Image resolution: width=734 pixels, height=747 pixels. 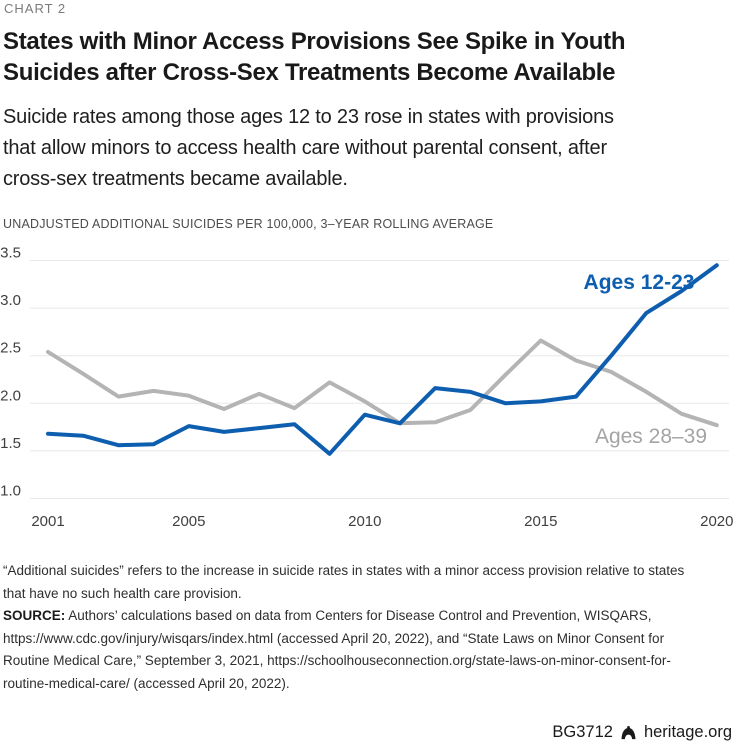 What do you see at coordinates (651, 436) in the screenshot?
I see `series-label-ages-28-39: Ages 28–39` at bounding box center [651, 436].